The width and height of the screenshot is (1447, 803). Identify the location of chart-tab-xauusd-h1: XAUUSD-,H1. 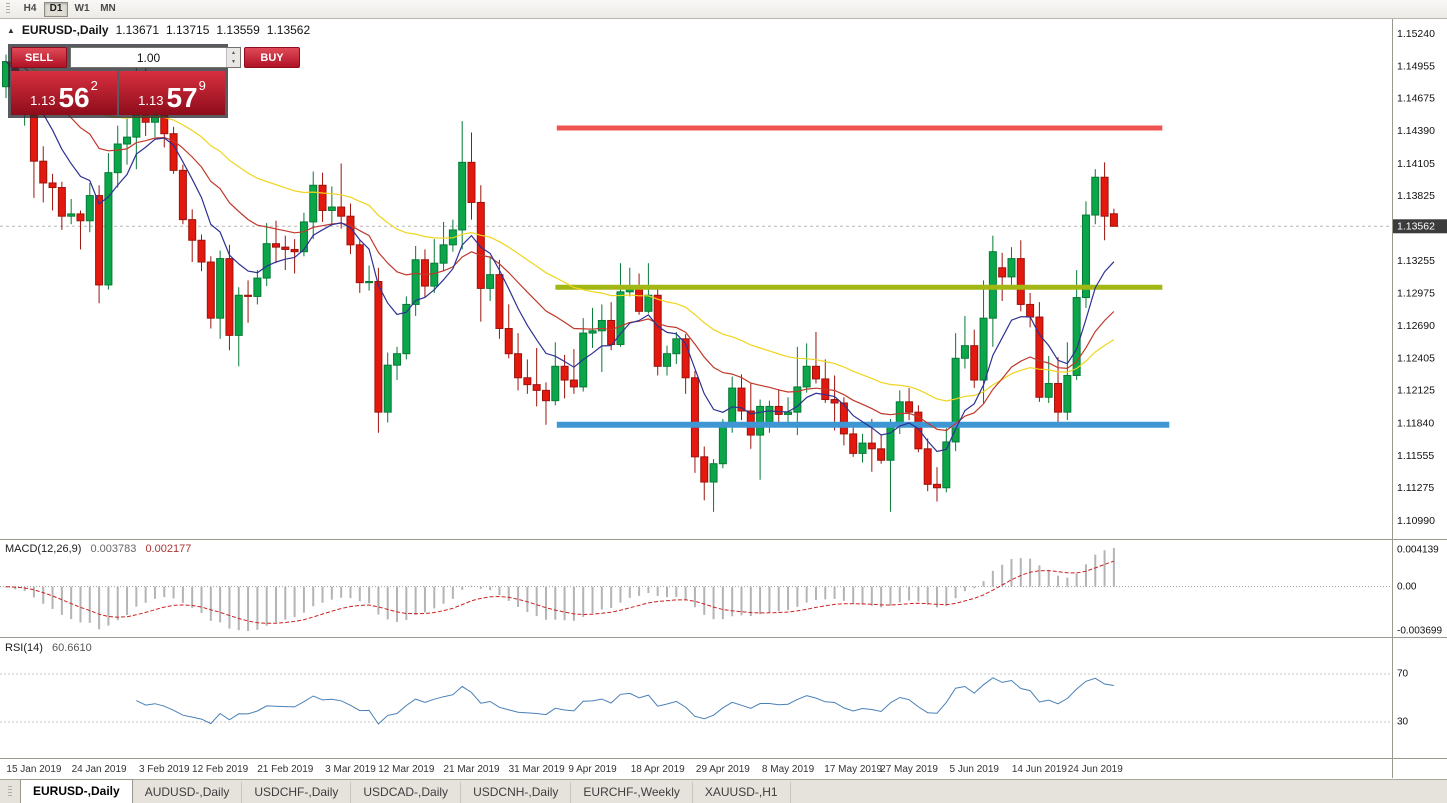
(742, 792).